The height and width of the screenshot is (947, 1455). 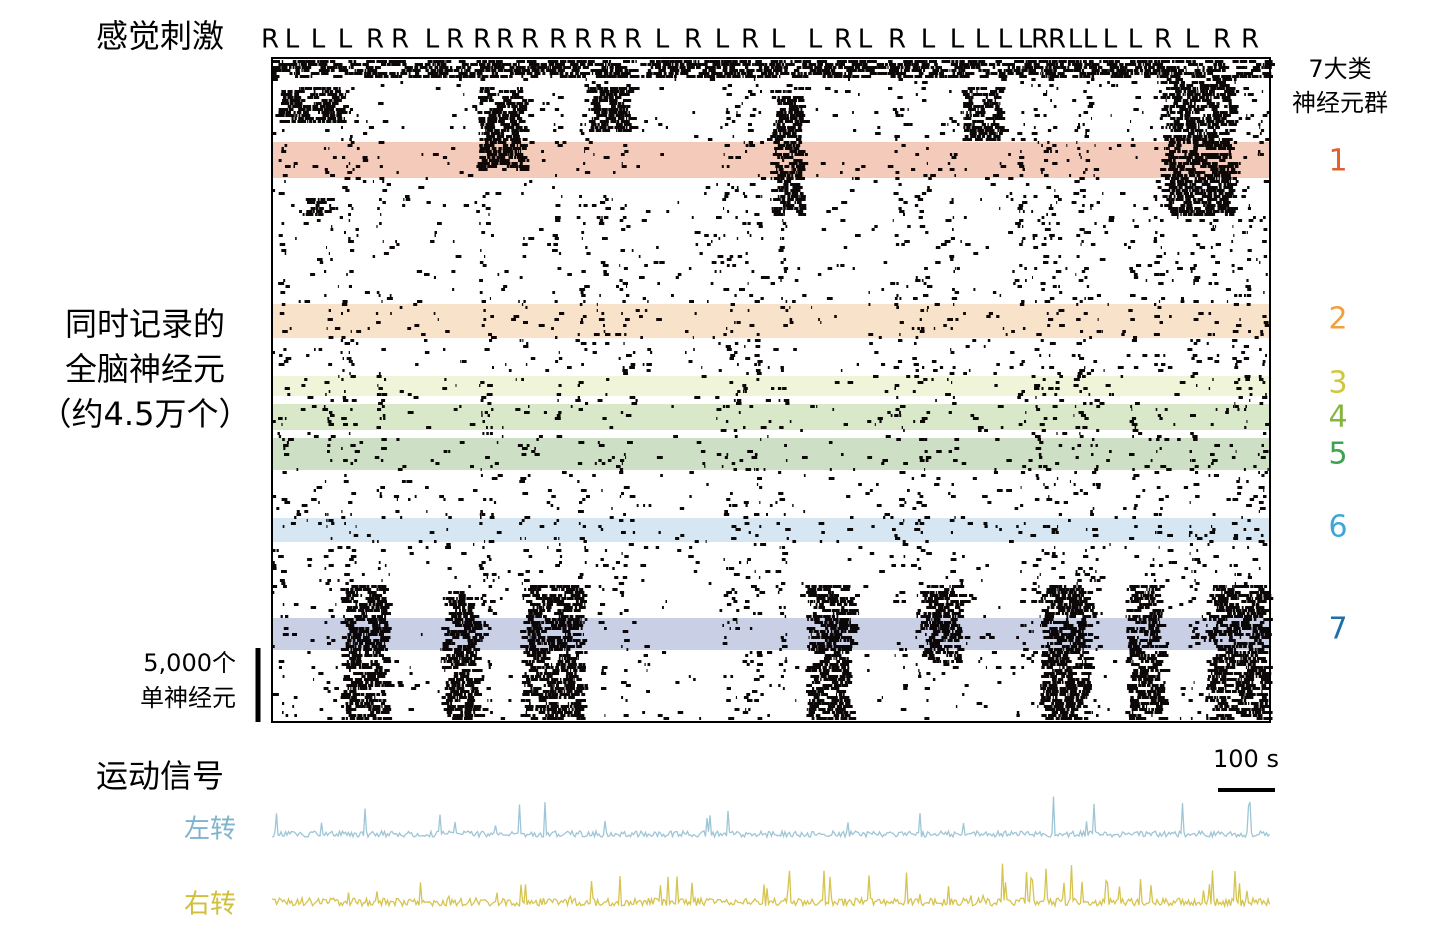 I want to click on cluster-label: 2, so click(x=1337, y=319).